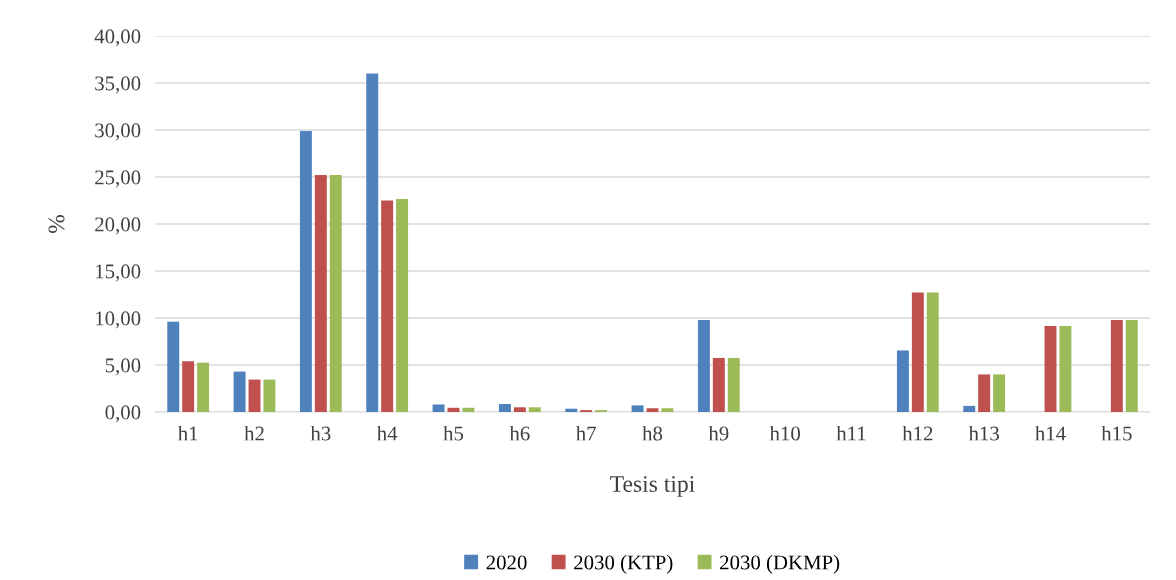 The height and width of the screenshot is (580, 1176). Describe the element at coordinates (718, 433) in the screenshot. I see `x-tick-label: h9` at that location.